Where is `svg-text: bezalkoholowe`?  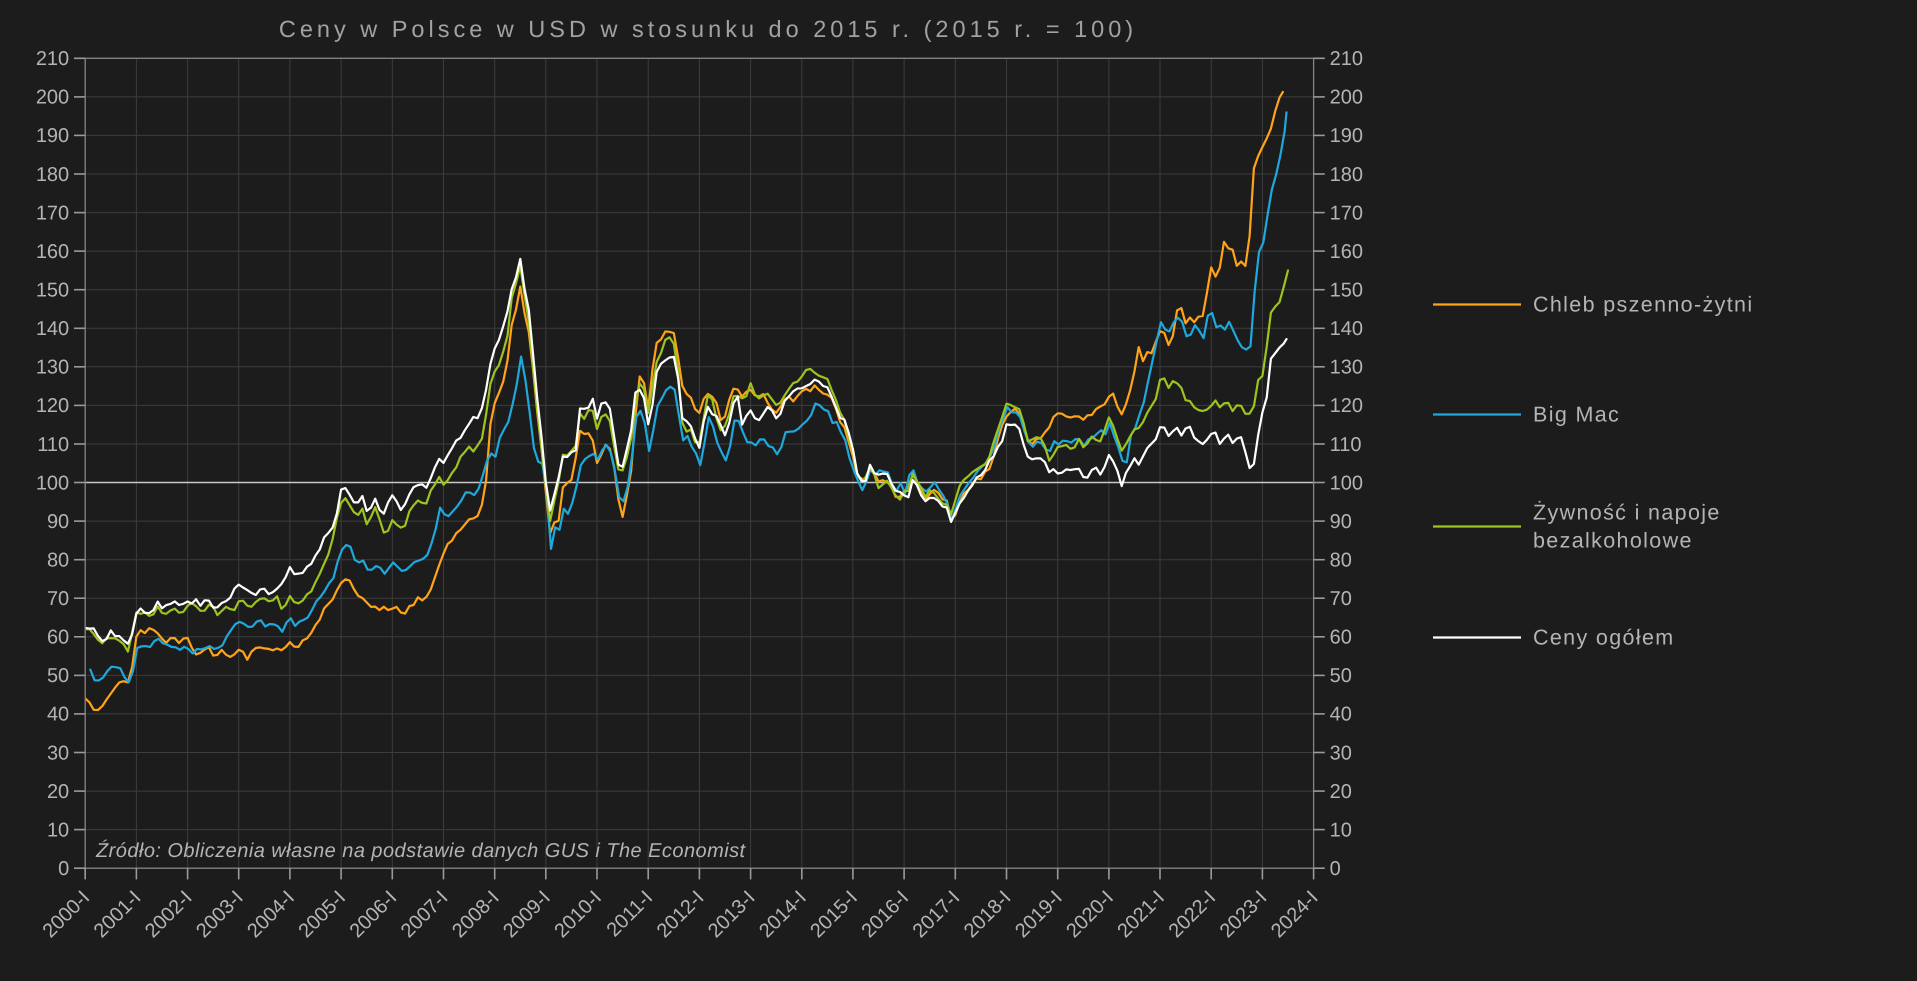 svg-text: bezalkoholowe is located at coordinates (1613, 541).